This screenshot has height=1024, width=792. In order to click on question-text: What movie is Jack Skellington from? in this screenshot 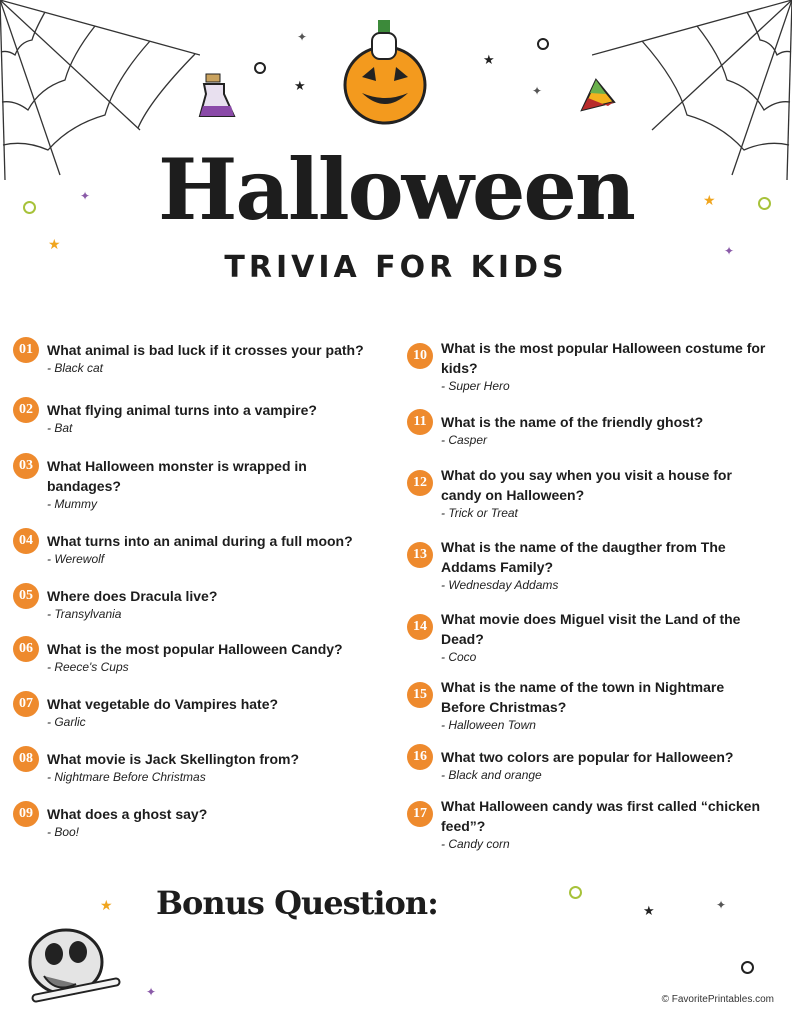, I will do `click(173, 759)`.